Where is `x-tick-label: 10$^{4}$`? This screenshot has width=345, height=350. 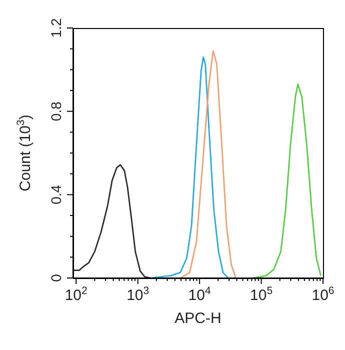 x-tick-label: 10$^{4}$ is located at coordinates (199, 294).